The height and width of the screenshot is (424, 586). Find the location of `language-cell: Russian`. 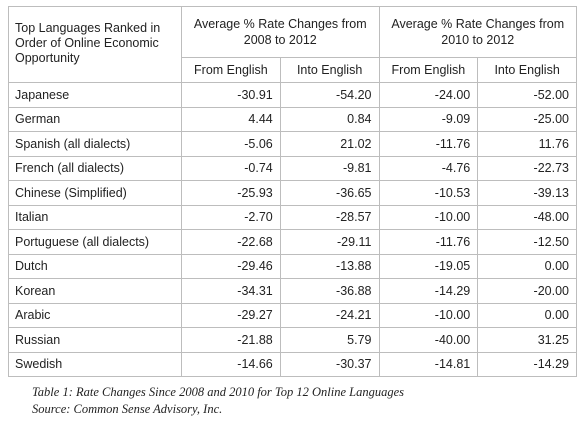

language-cell: Russian is located at coordinates (95, 340).